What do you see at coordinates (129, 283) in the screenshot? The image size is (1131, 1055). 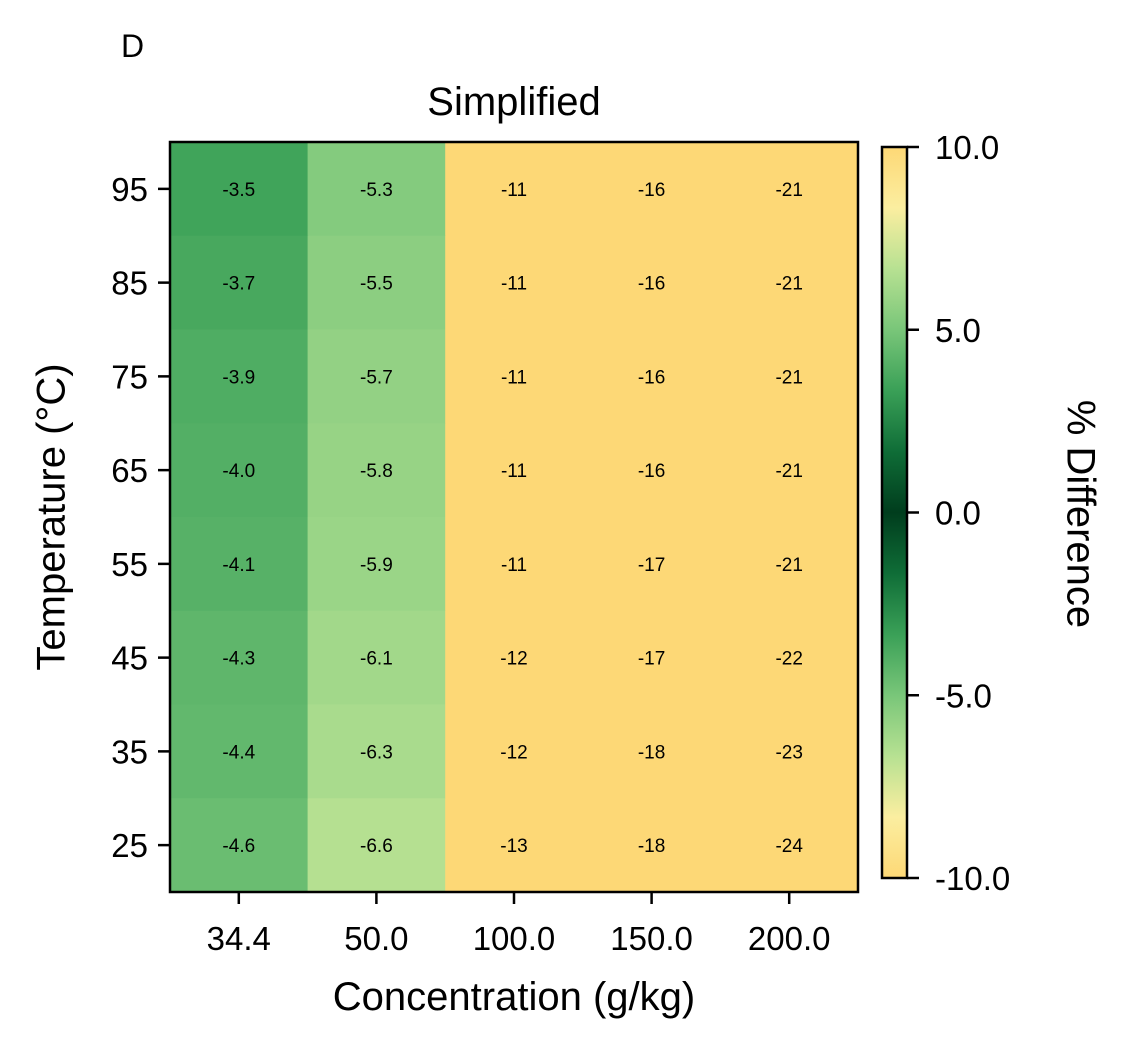 I see `y-tick-label: 85` at bounding box center [129, 283].